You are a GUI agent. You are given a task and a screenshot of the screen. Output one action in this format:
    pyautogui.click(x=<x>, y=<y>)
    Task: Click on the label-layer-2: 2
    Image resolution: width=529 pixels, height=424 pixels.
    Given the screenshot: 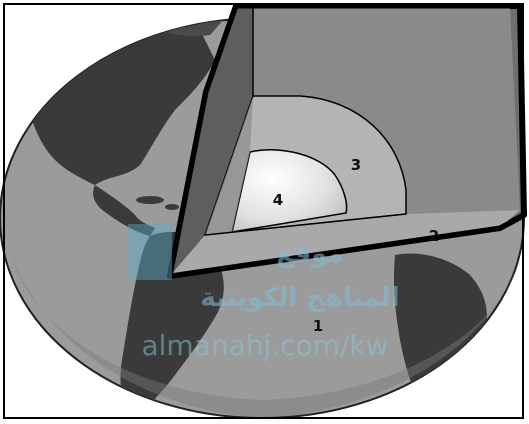 What is the action you would take?
    pyautogui.click(x=434, y=236)
    